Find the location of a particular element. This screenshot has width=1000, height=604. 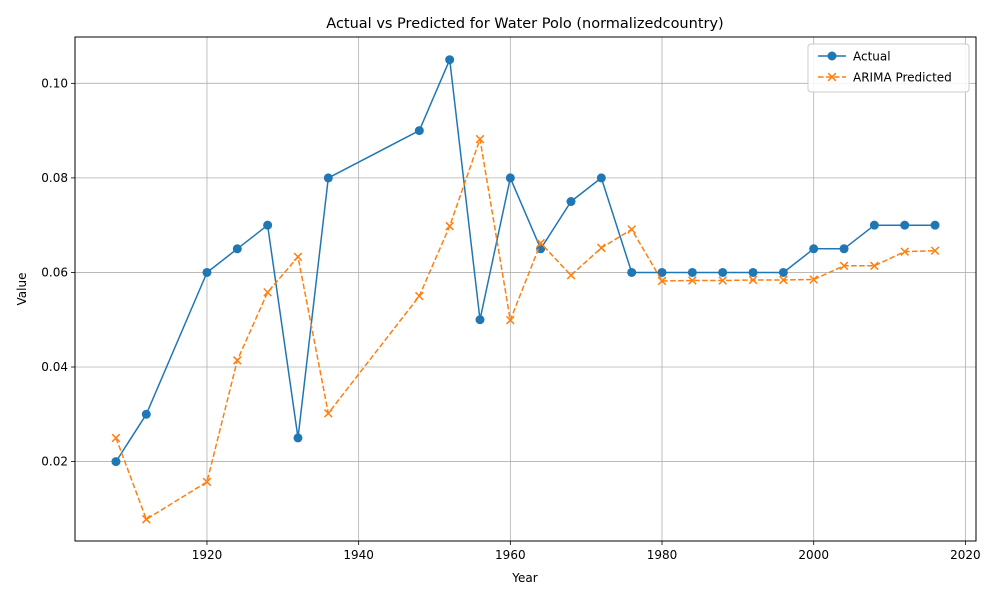

legend-box is located at coordinates (888, 68).